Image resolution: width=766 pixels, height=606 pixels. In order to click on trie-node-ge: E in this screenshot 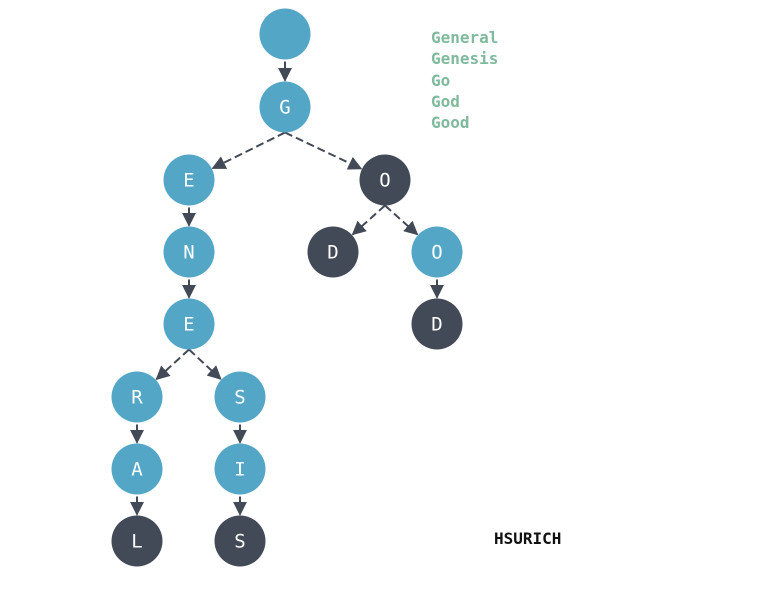, I will do `click(189, 180)`.